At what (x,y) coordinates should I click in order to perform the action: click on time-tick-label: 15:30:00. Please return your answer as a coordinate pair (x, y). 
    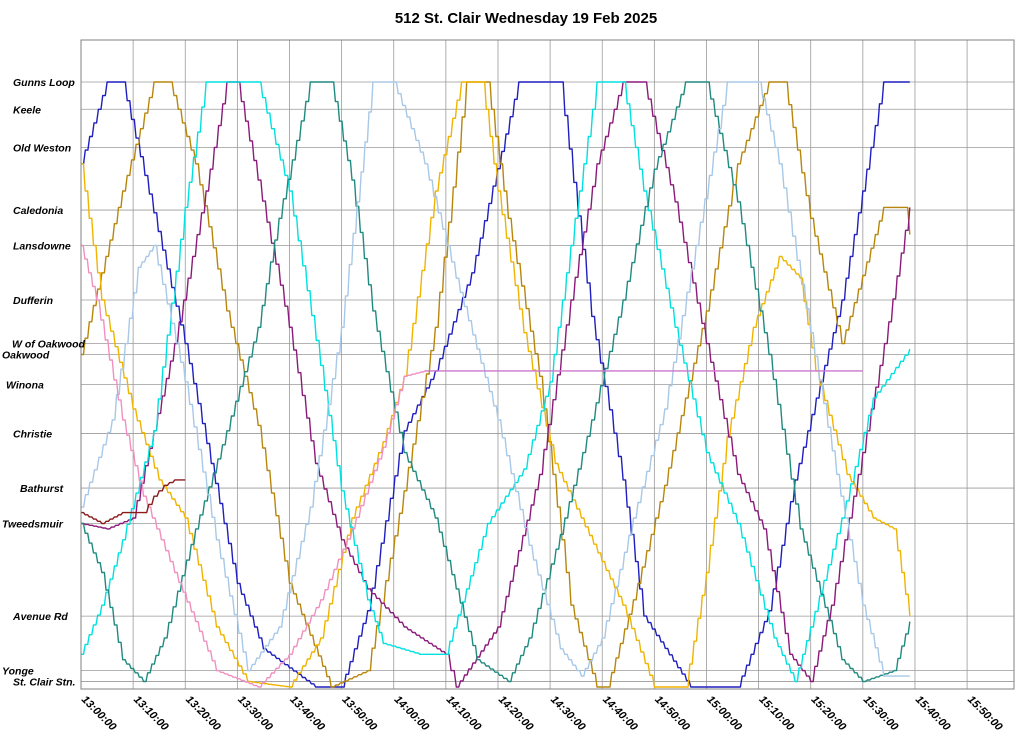
    Looking at the image, I should click on (881, 714).